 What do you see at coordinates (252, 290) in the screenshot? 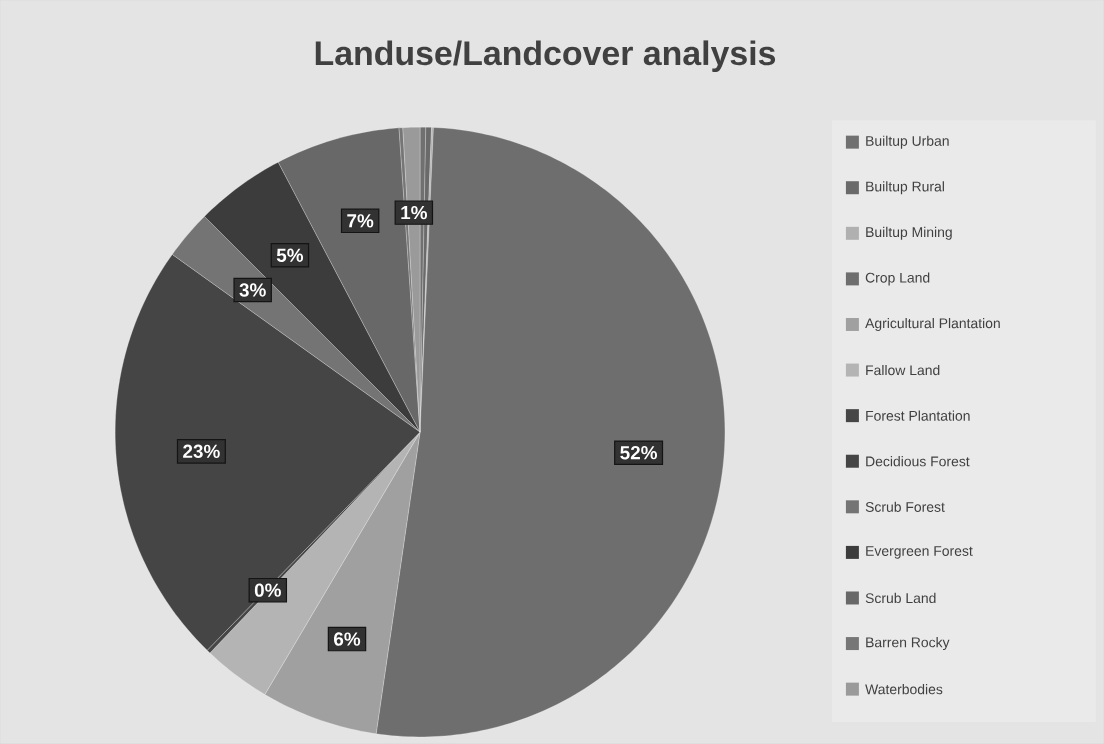
I see `data-label: 3%` at bounding box center [252, 290].